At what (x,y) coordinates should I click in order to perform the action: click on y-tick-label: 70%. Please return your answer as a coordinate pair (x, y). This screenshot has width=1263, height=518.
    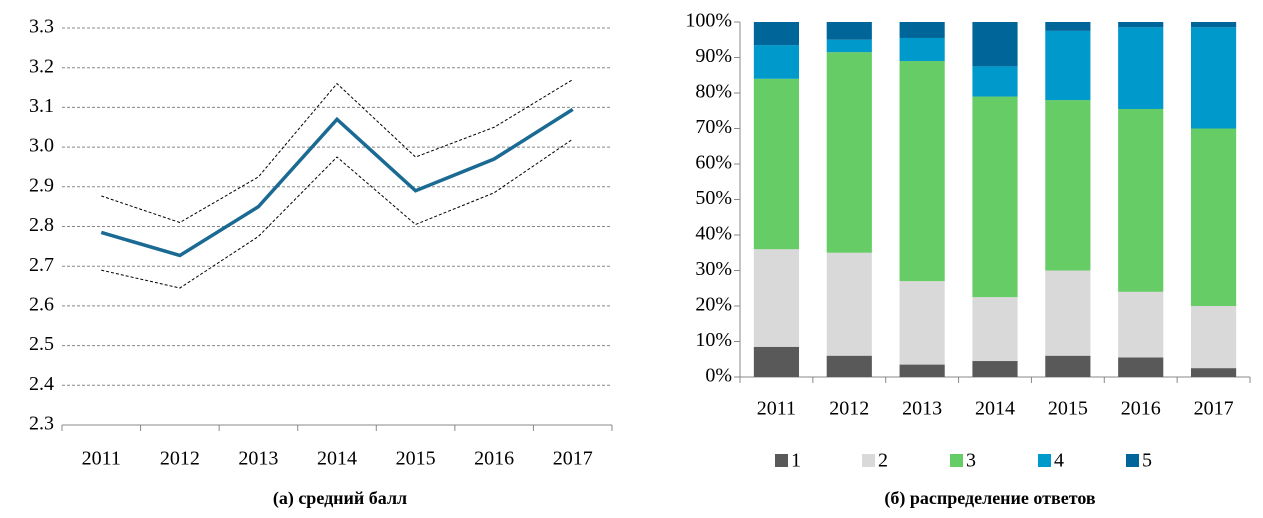
    Looking at the image, I should click on (713, 127).